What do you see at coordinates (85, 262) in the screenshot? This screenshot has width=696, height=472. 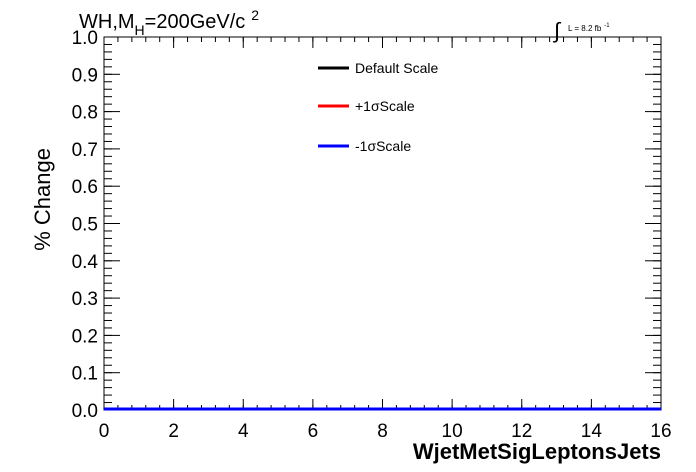 I see `y-tick-label: 0.4` at bounding box center [85, 262].